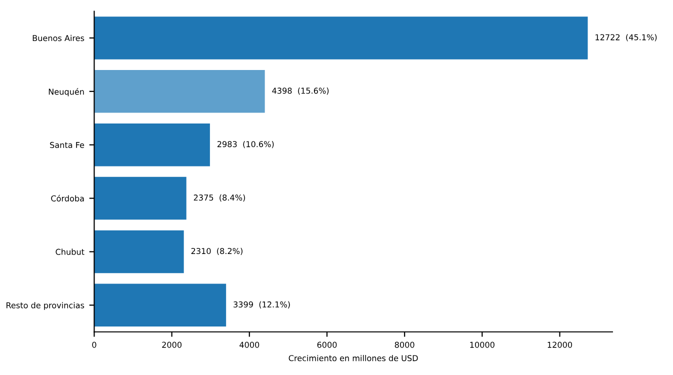 Image resolution: width=673 pixels, height=375 pixels. I want to click on x-tick-label: 0, so click(94, 345).